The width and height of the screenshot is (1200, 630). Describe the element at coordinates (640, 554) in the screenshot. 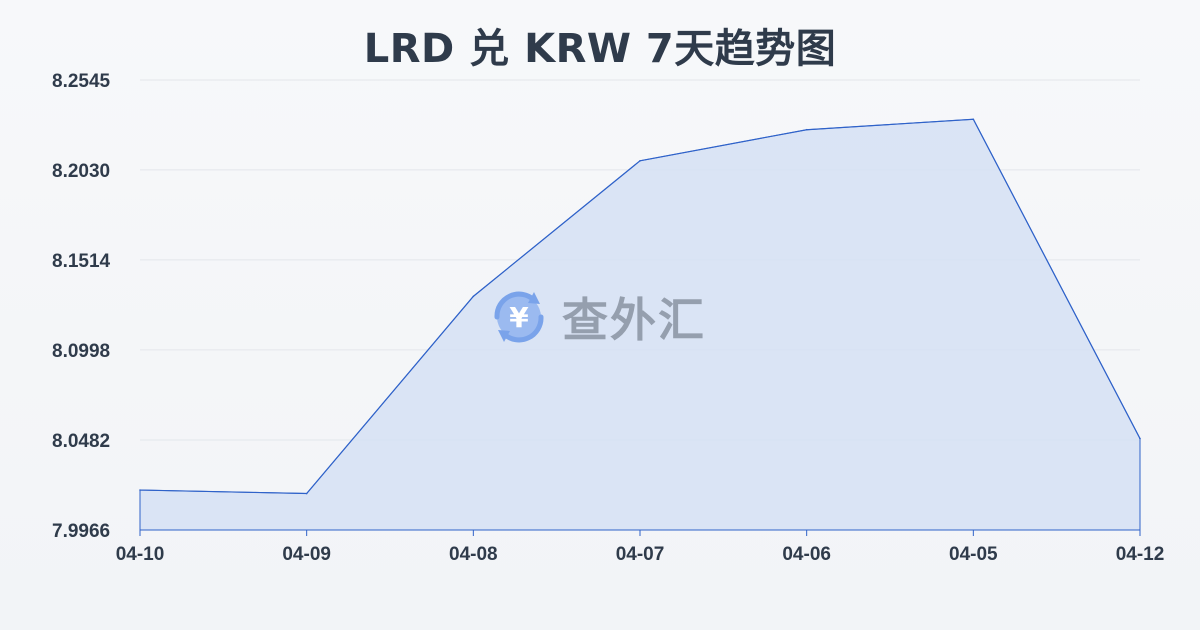

I see `x-tick-label: 04-07` at that location.